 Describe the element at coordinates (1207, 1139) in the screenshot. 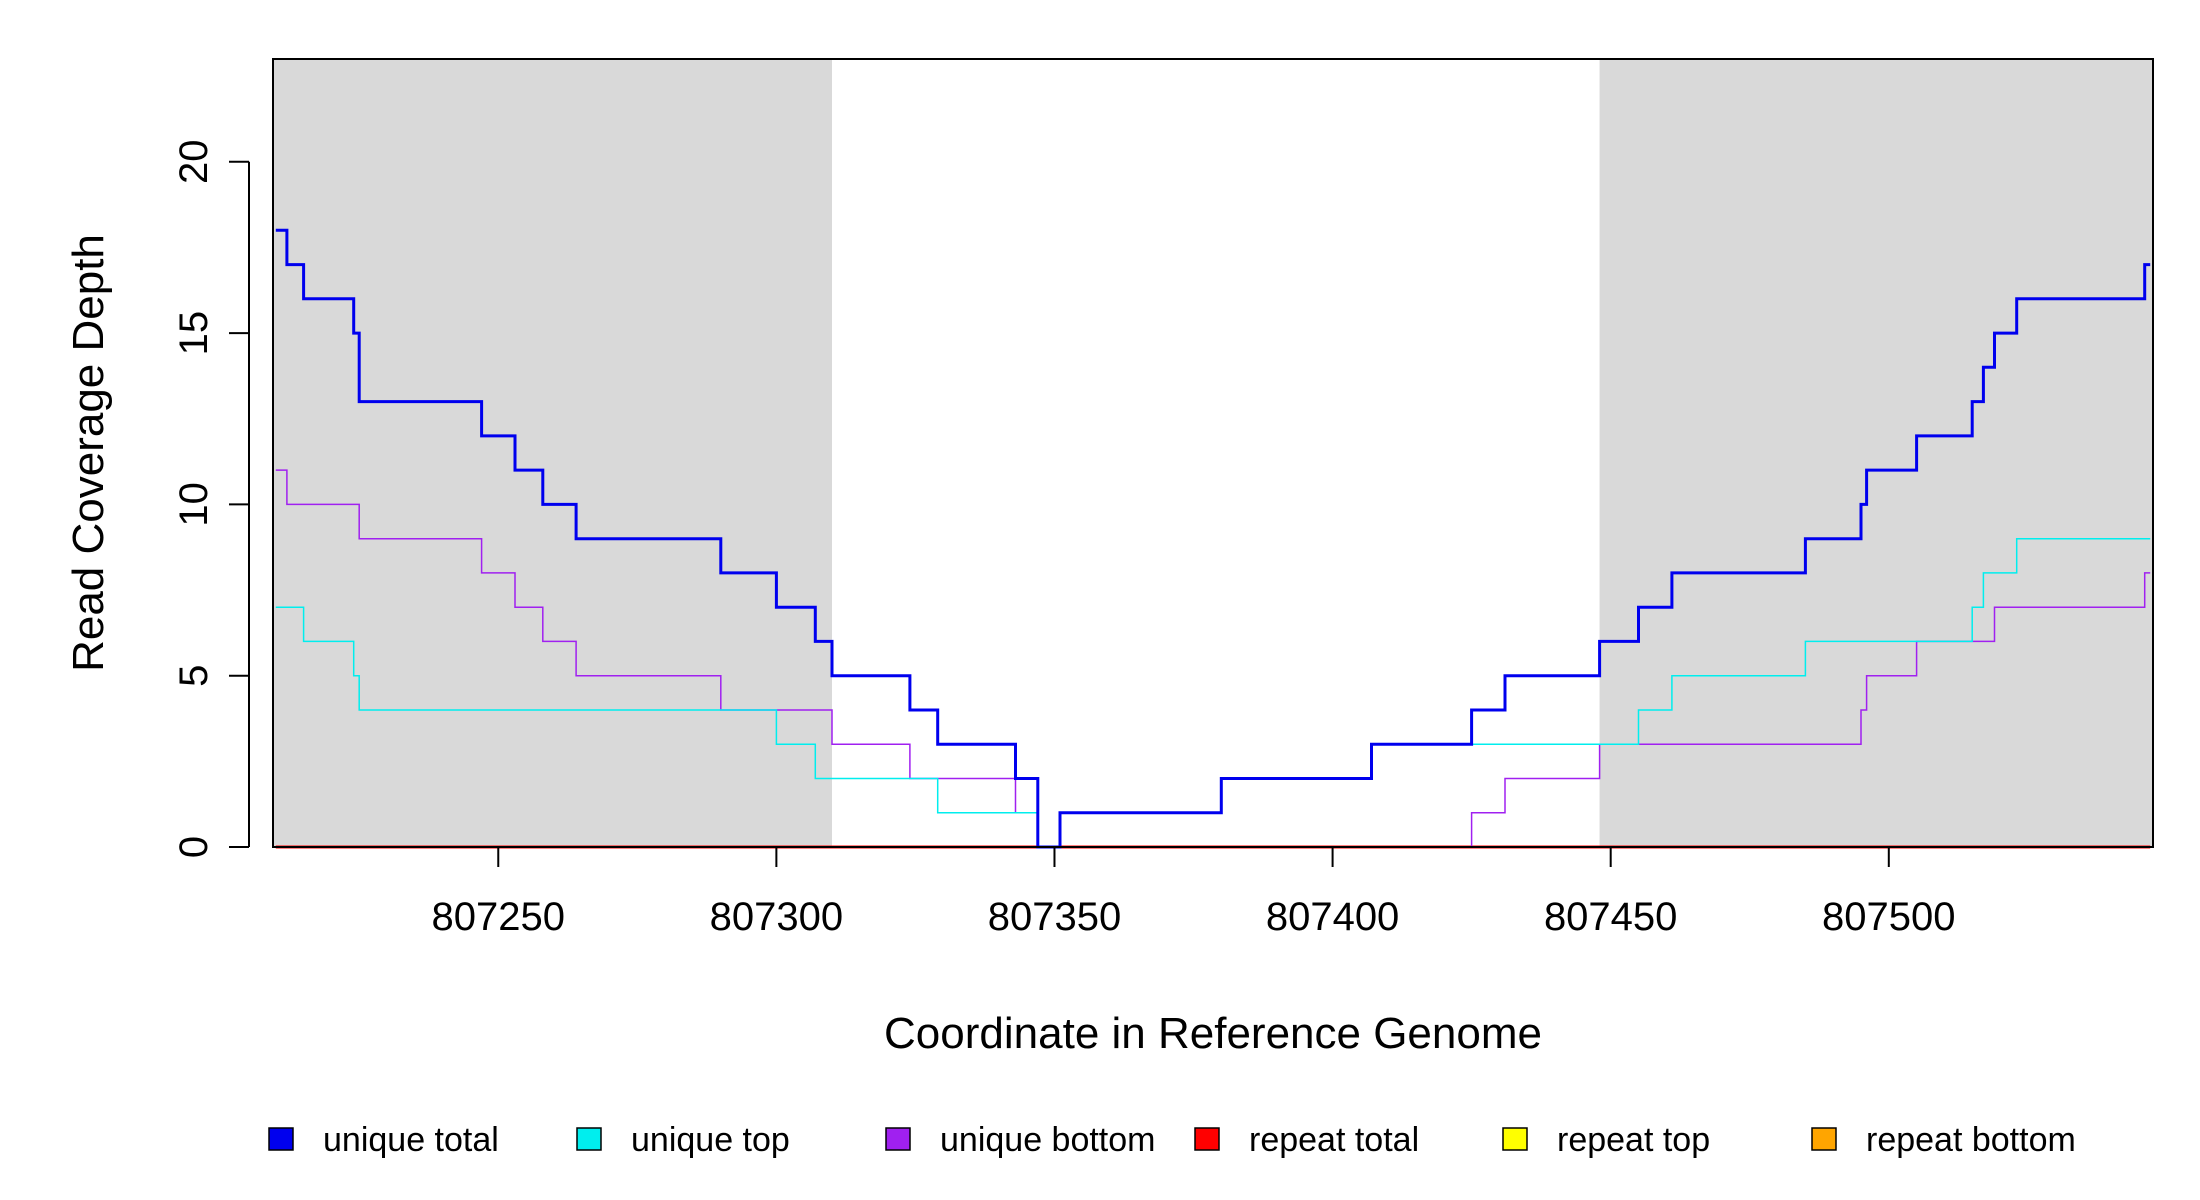

I see `legend-swatch-repeat-total` at that location.